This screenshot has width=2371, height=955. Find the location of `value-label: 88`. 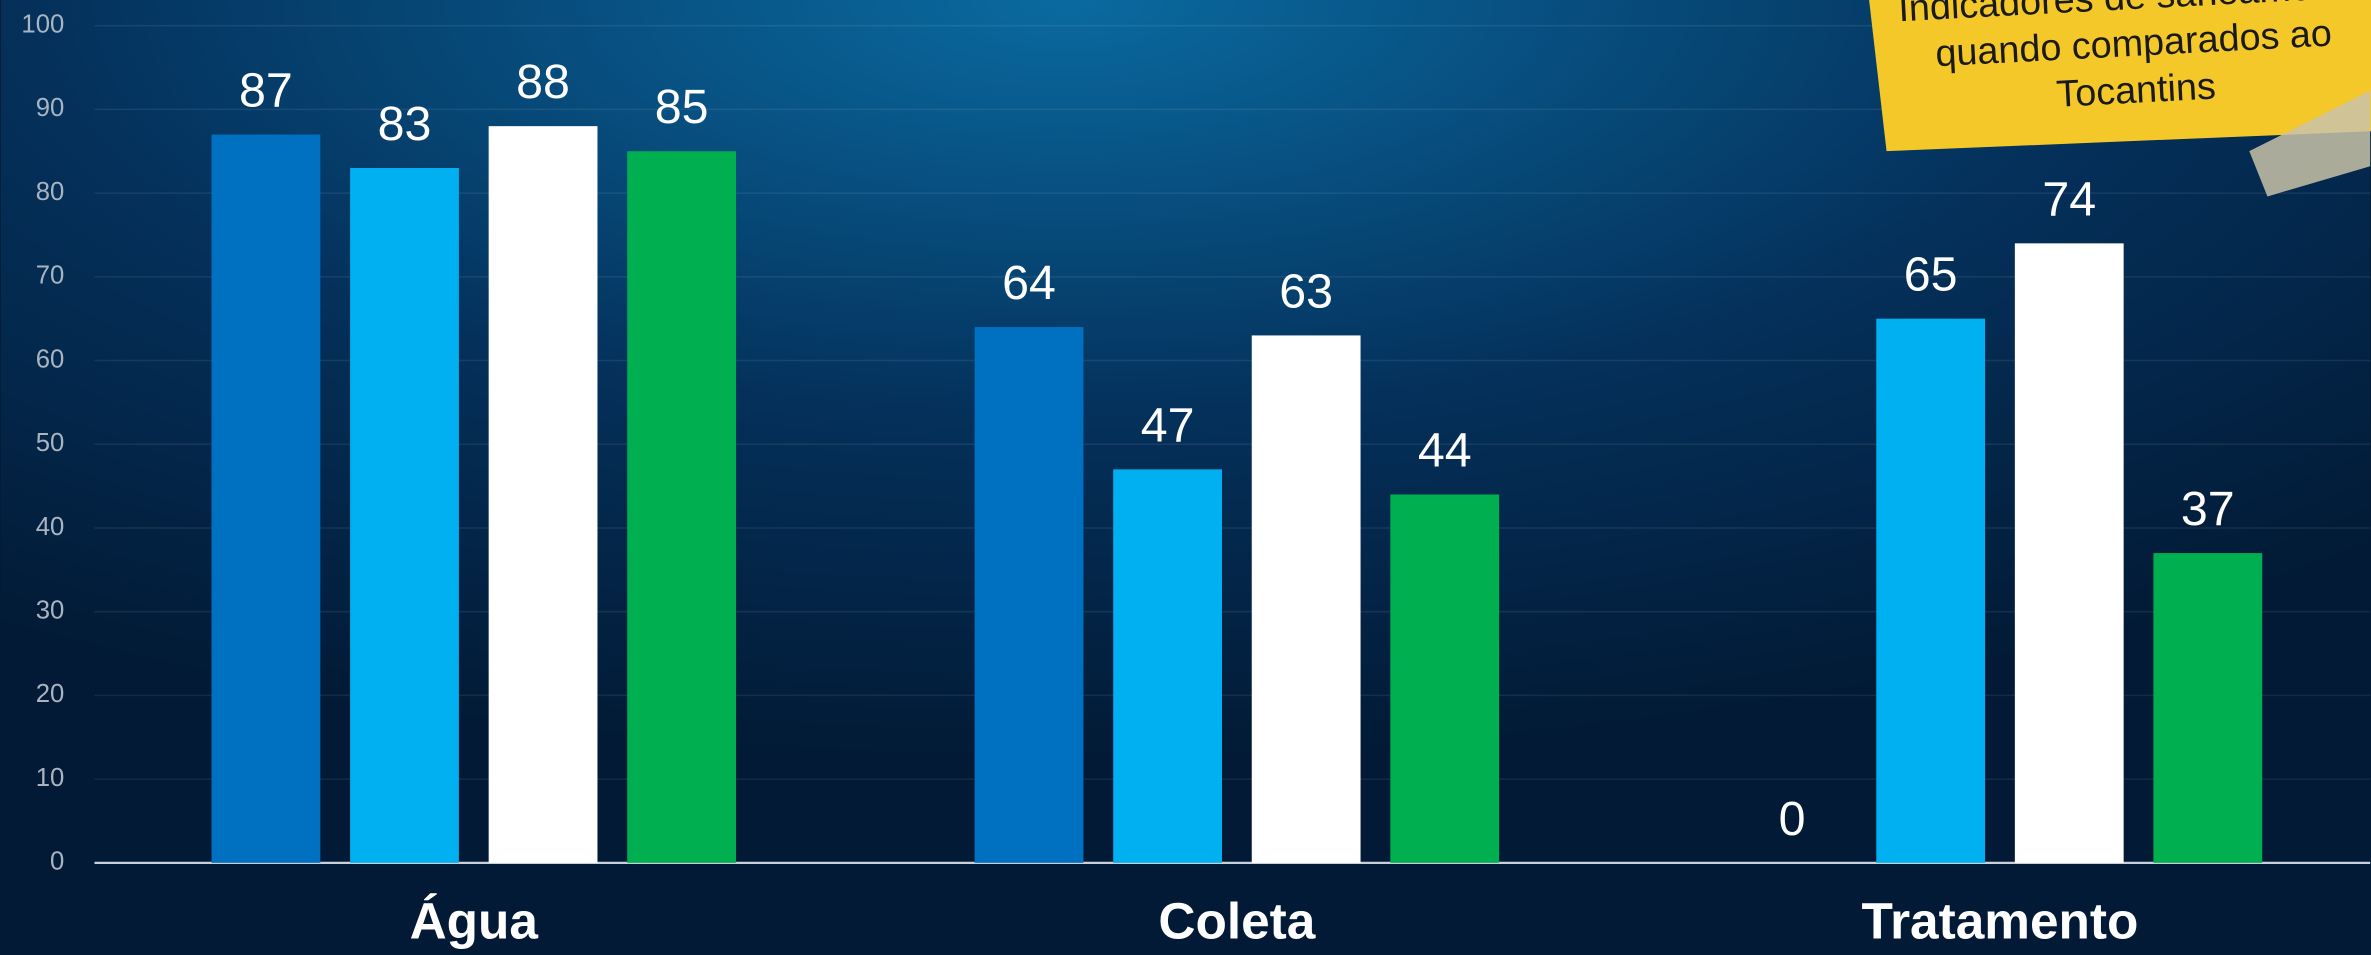

value-label: 88 is located at coordinates (543, 82).